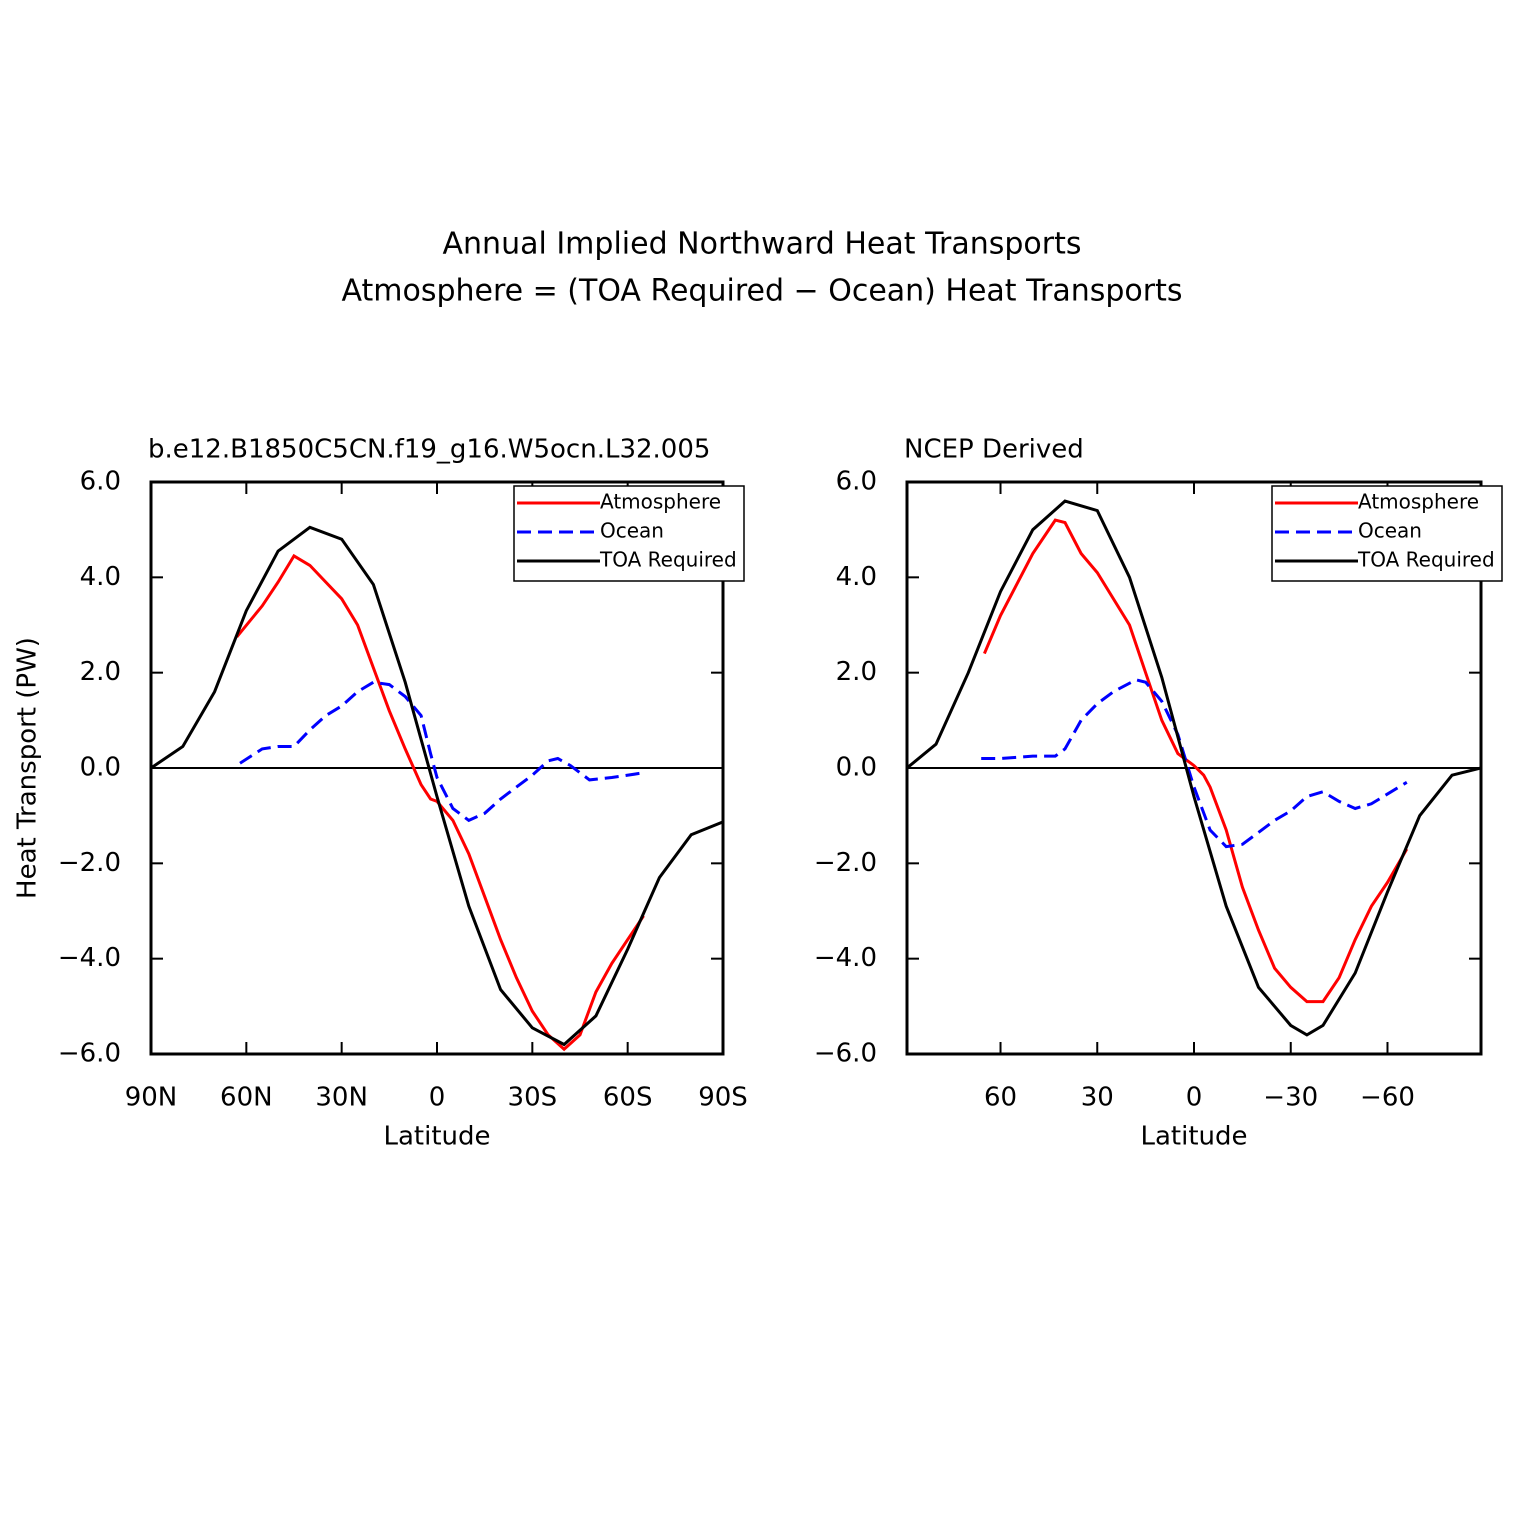 The height and width of the screenshot is (1528, 1524). What do you see at coordinates (246, 1098) in the screenshot?
I see `x-tick-label: 60N` at bounding box center [246, 1098].